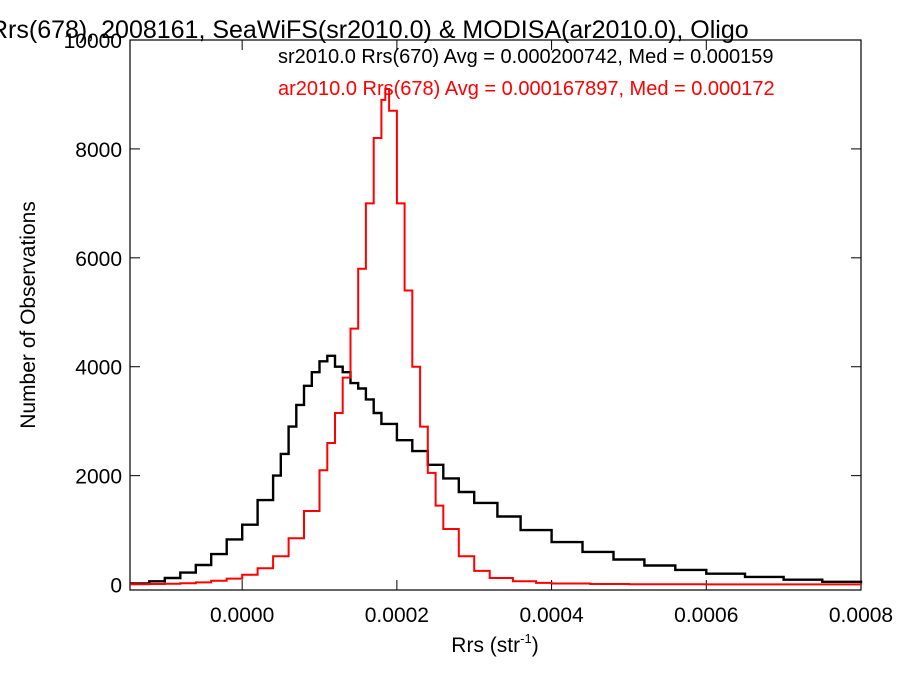 The image size is (900, 675). I want to click on x-axis-label: Rrs (str-1), so click(494, 644).